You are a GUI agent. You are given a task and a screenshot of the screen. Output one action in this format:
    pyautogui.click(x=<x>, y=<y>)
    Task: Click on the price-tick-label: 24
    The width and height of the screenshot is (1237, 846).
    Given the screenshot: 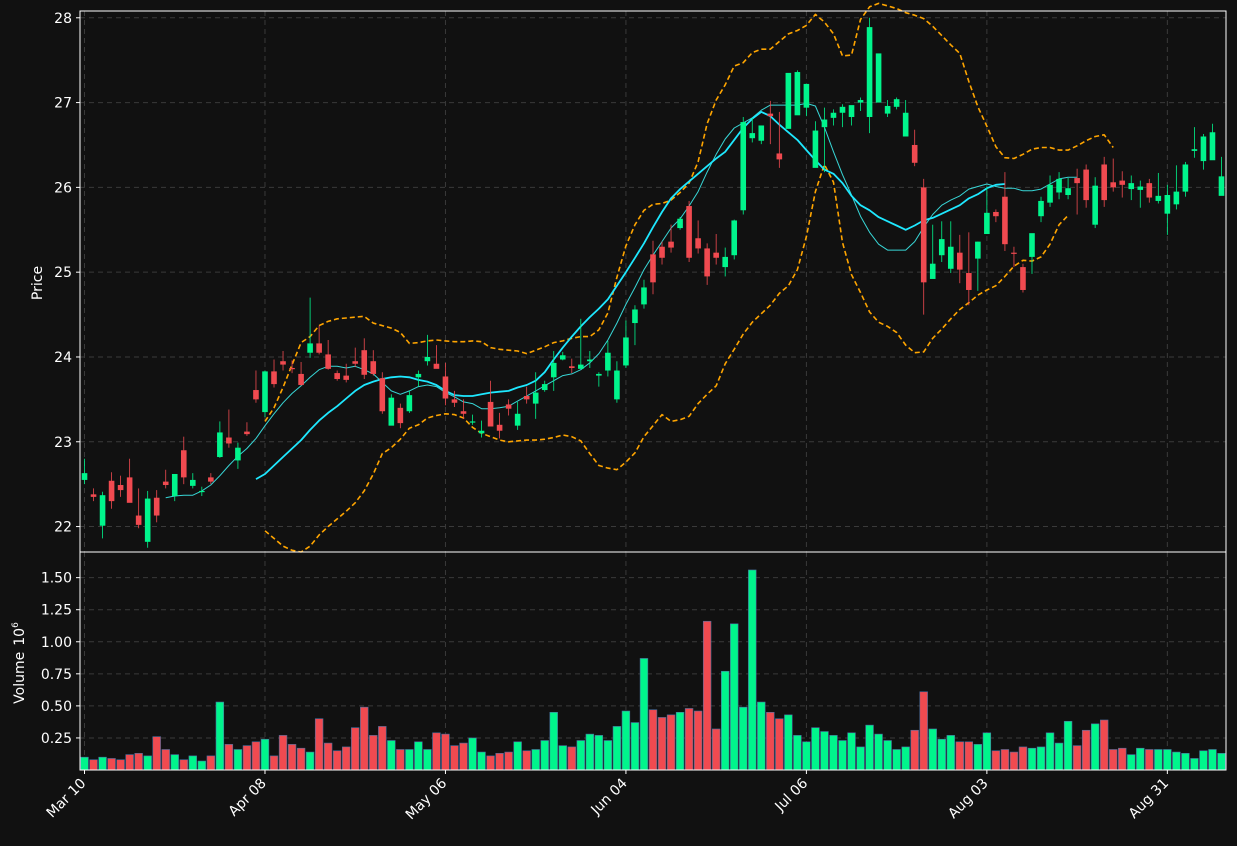 What is the action you would take?
    pyautogui.click(x=63, y=358)
    